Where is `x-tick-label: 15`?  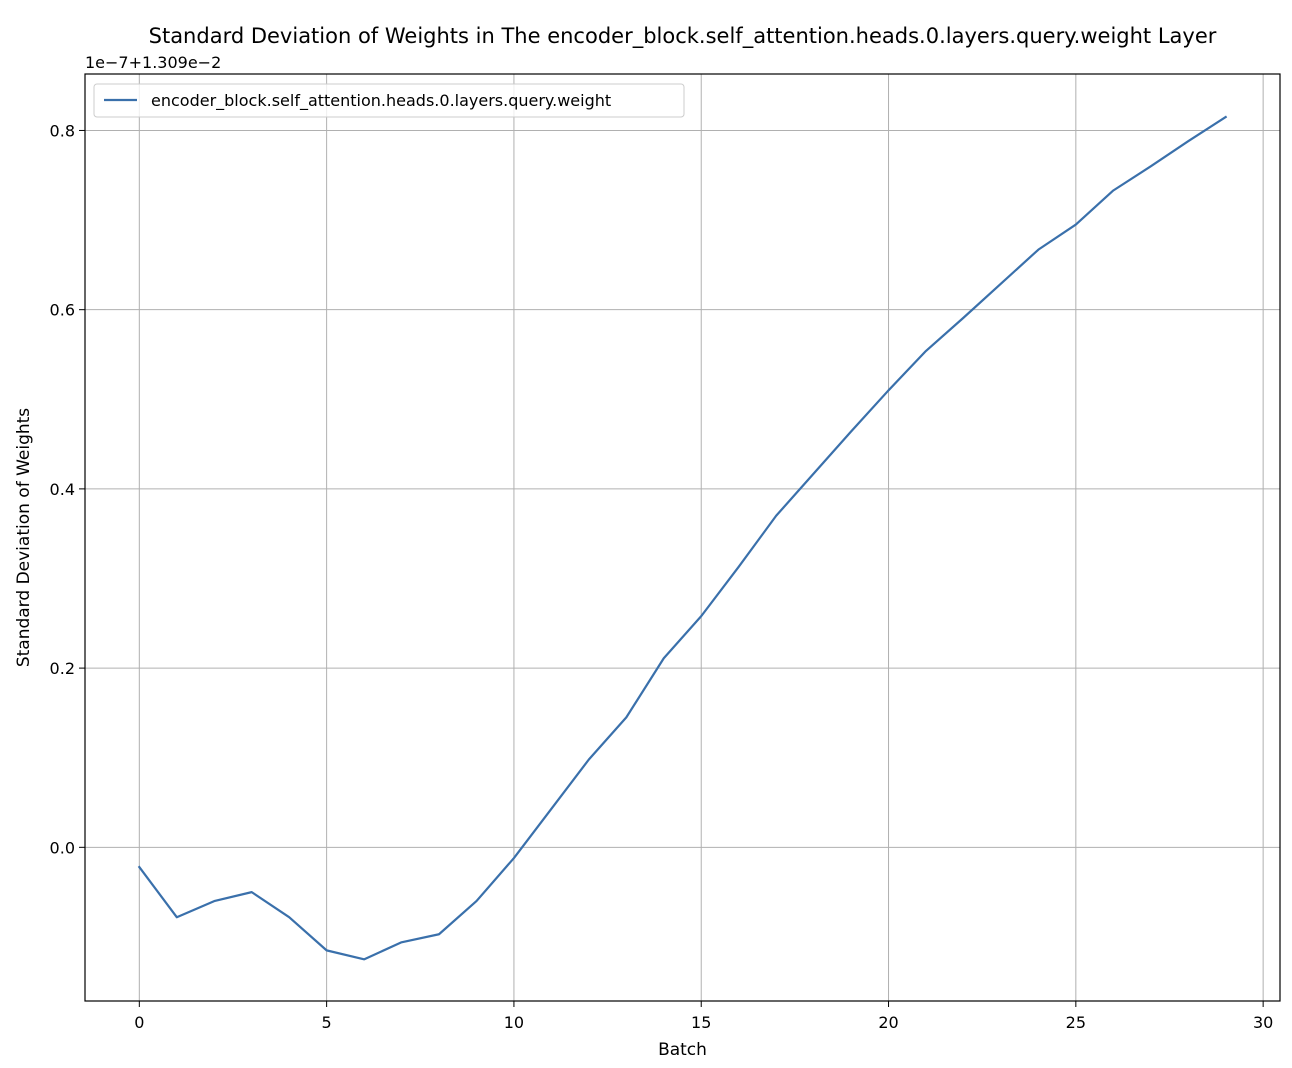 x-tick-label: 15 is located at coordinates (701, 1022).